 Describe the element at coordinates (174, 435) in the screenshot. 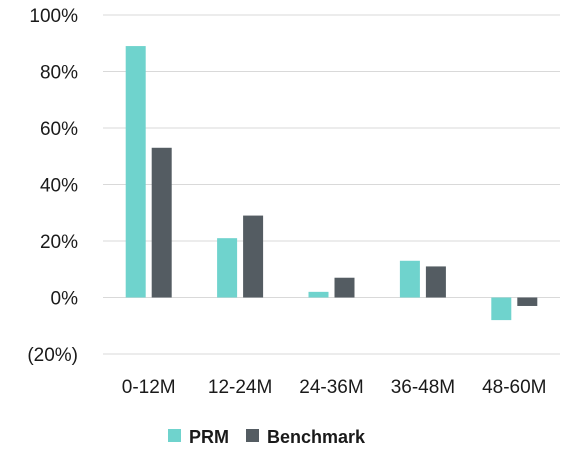

I see `legend-swatch-prm` at that location.